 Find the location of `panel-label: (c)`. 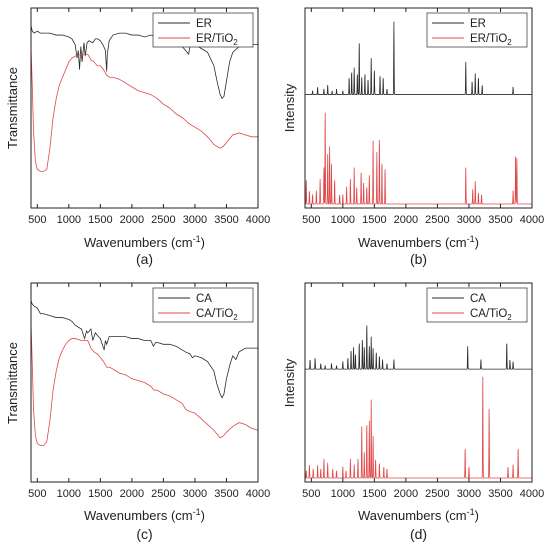

panel-label: (c) is located at coordinates (144, 534).